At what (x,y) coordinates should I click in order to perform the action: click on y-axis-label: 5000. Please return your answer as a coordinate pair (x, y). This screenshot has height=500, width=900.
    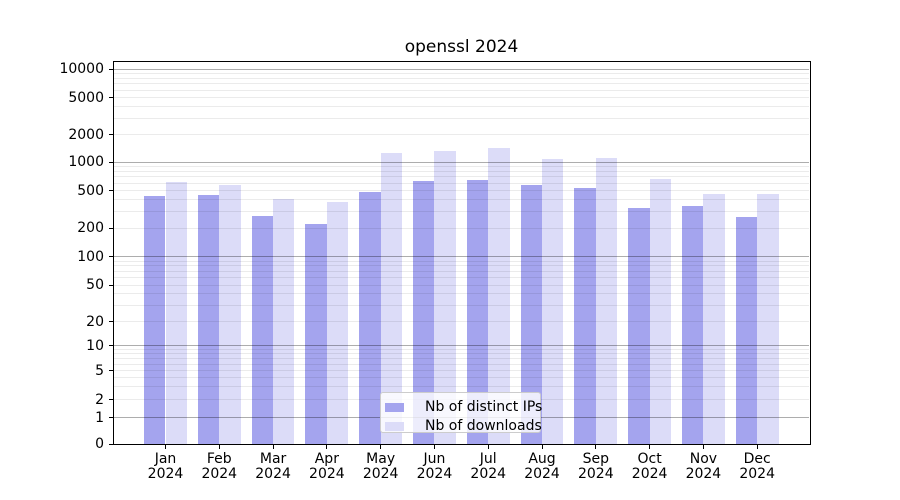
    Looking at the image, I should click on (86, 97).